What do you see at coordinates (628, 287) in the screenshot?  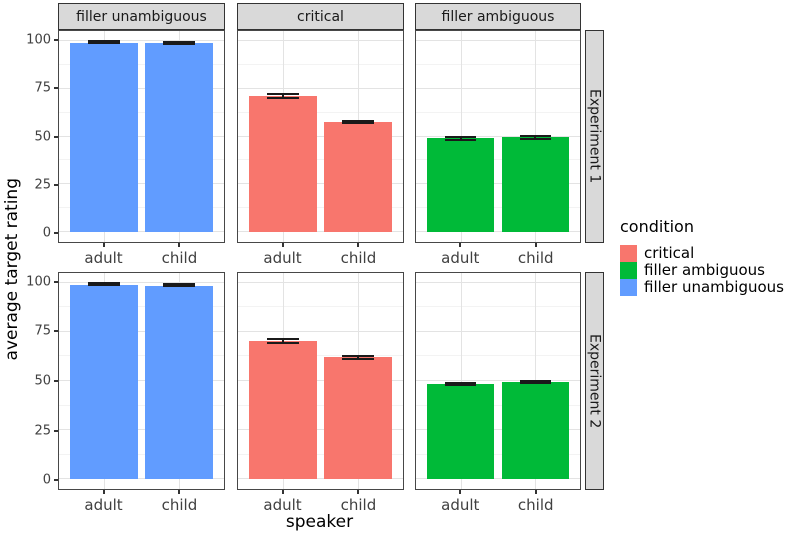 I see `legend-swatch-filler-unambiguous` at bounding box center [628, 287].